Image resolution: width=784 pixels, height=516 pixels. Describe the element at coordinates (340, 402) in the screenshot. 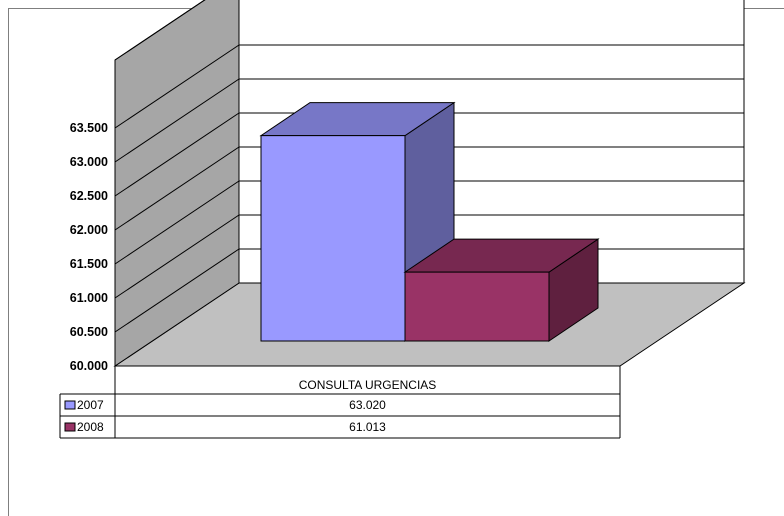

I see `data-table: CONSULTA URGENCIAS 2007 63.020 2008 61.013` at that location.